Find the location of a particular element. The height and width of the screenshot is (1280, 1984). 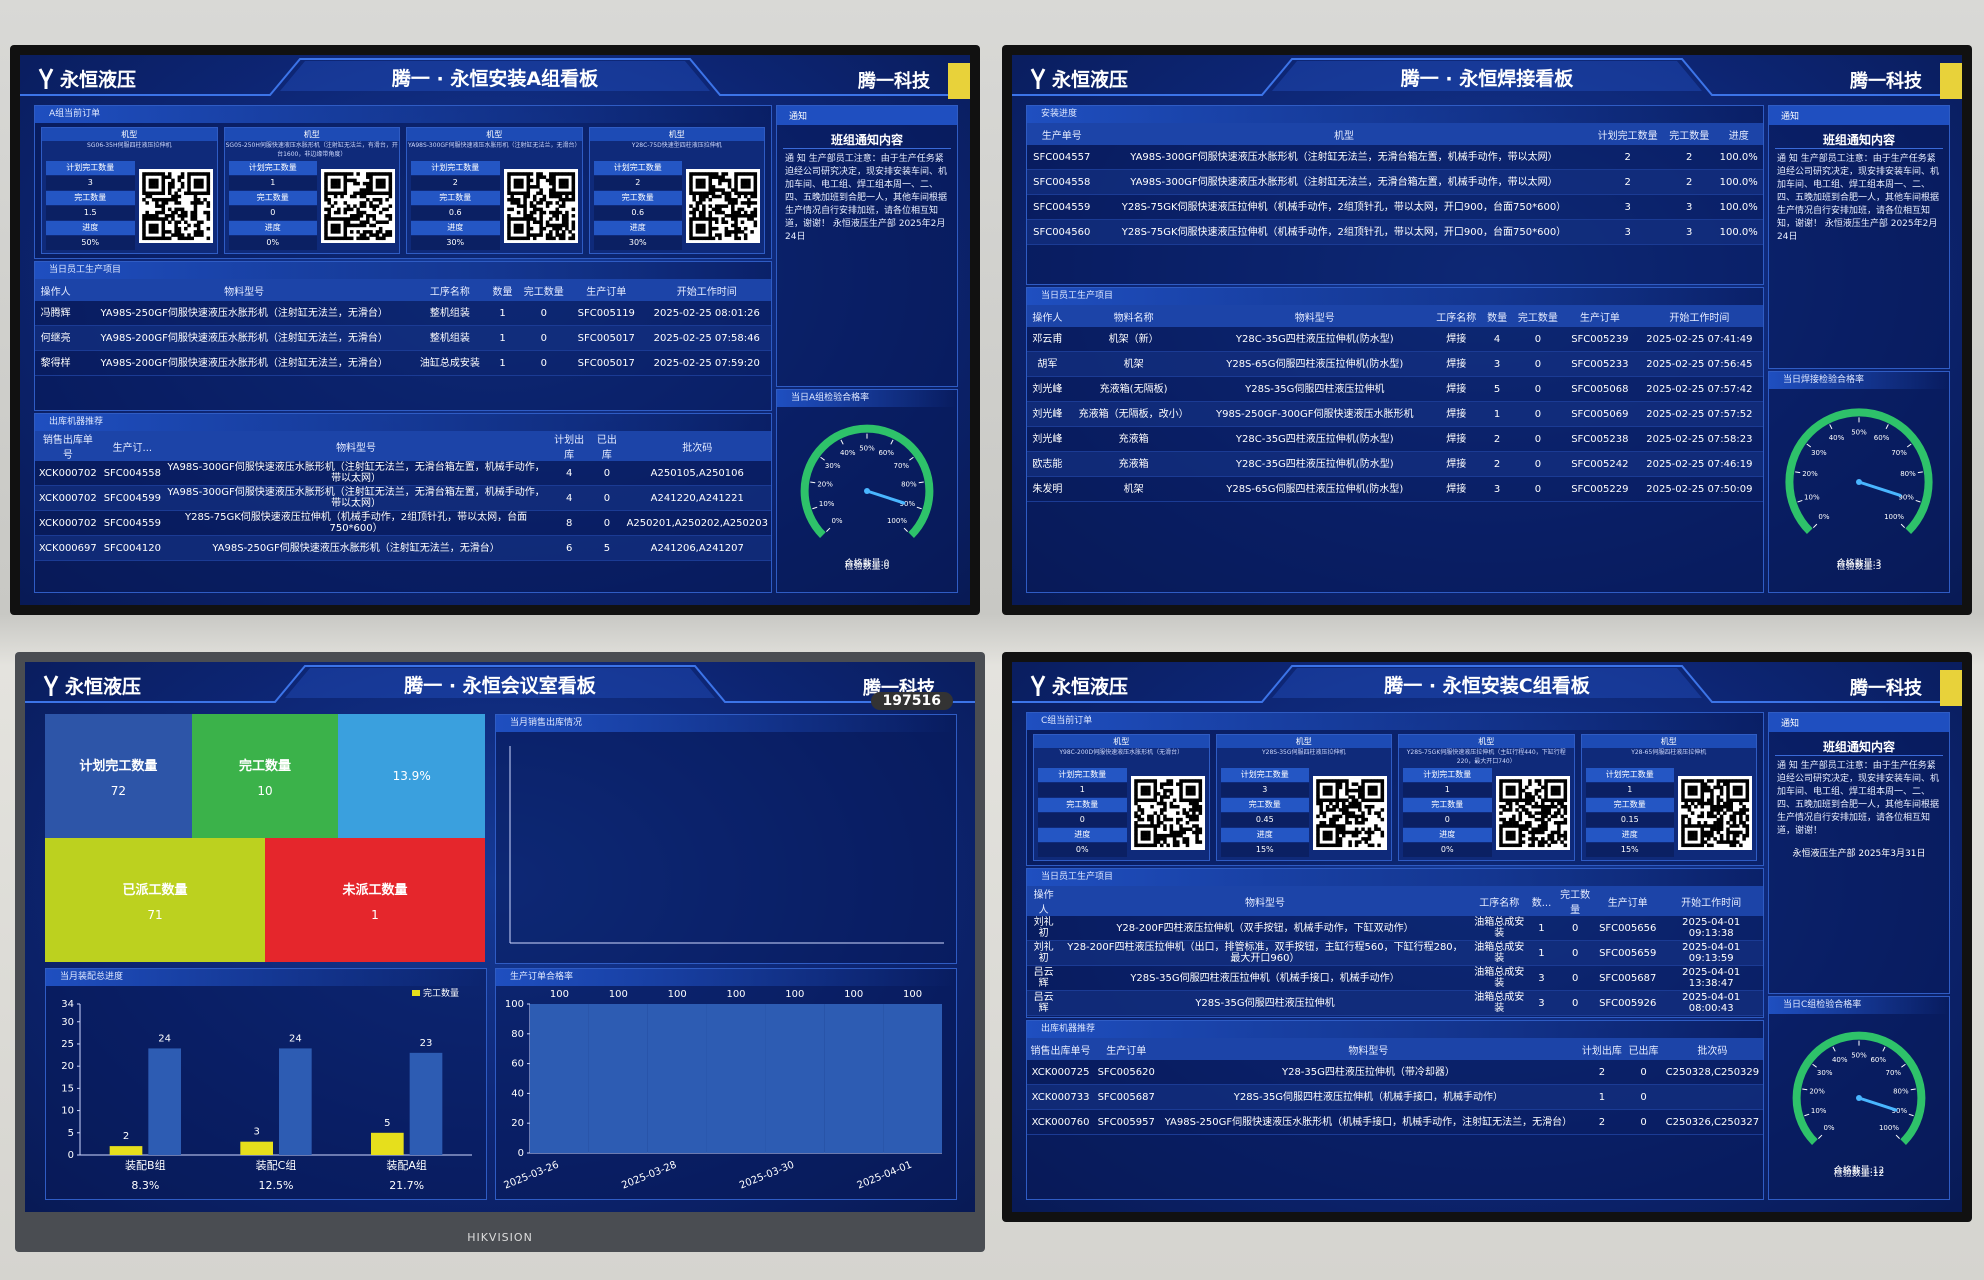

table-cell: 100.0% is located at coordinates (1738, 207).